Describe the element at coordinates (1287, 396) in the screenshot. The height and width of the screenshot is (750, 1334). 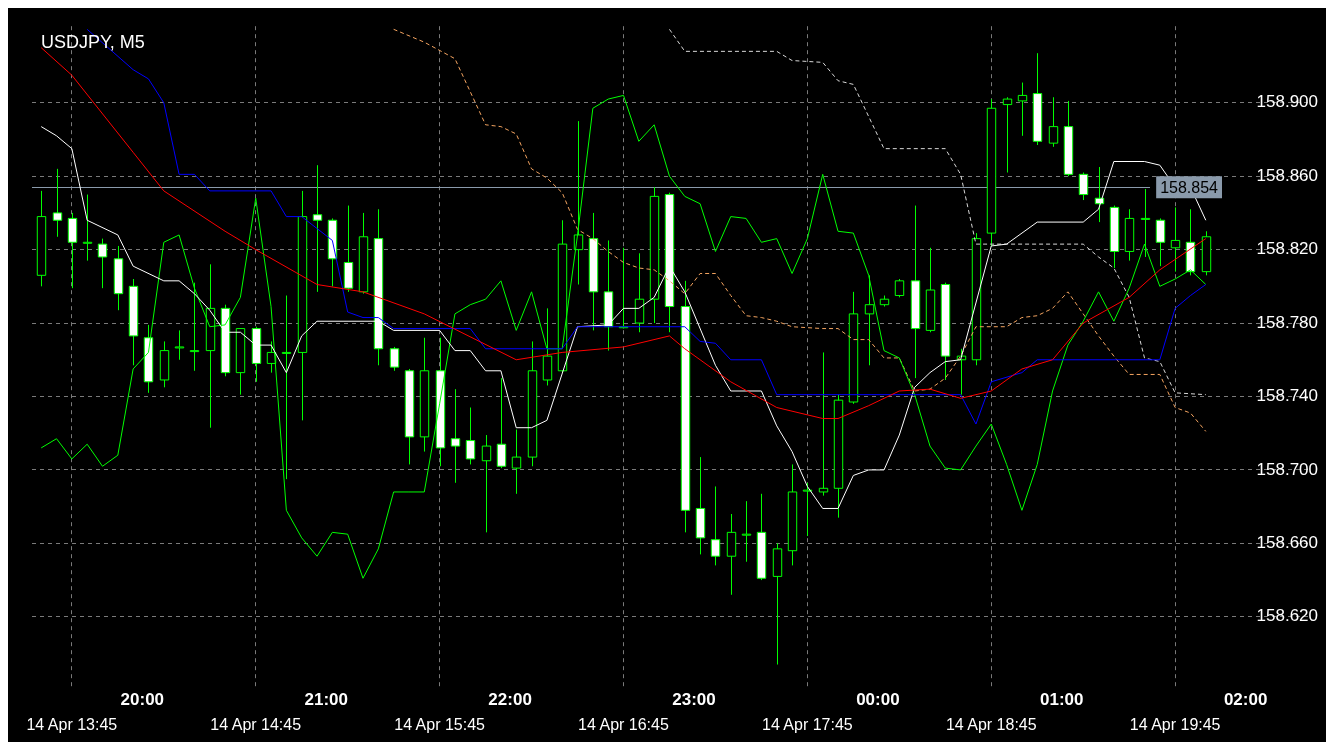
I see `y-tick-label: 158.740` at that location.